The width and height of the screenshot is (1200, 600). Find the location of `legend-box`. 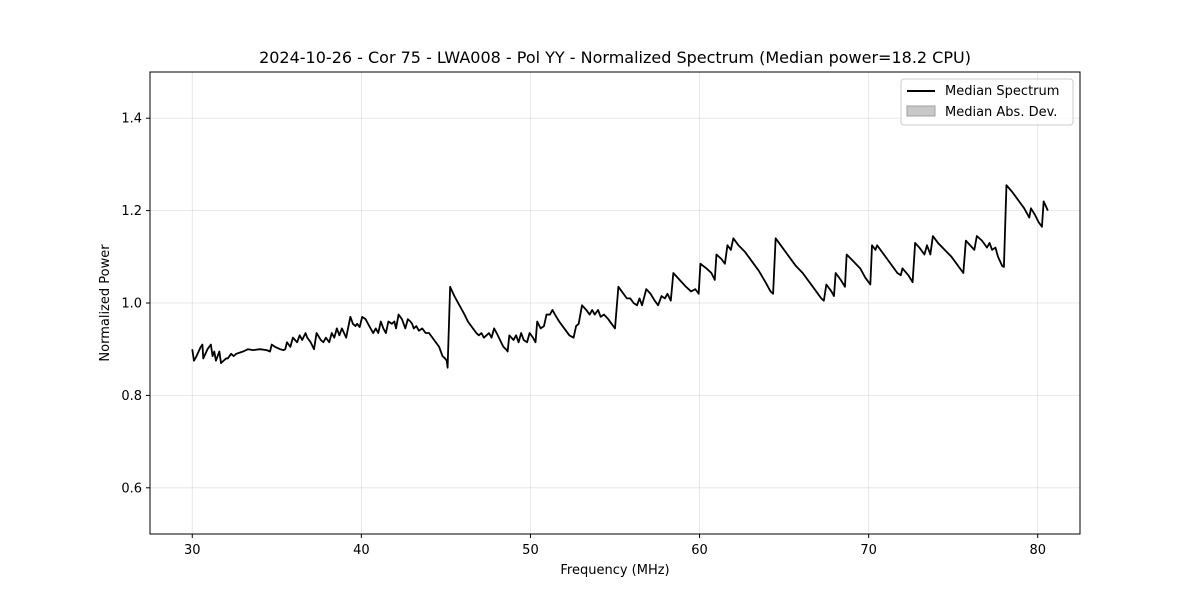

legend-box is located at coordinates (987, 102).